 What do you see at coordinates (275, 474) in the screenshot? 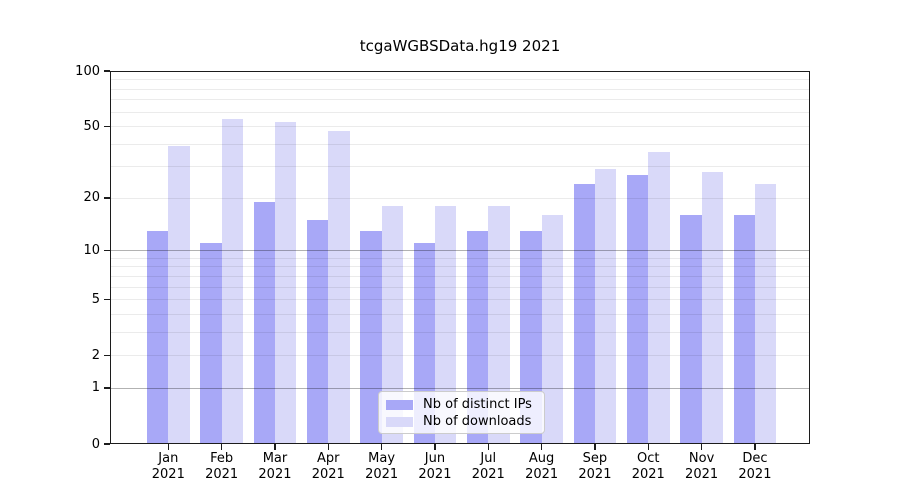
I see `x-tick-year-mar: 2021` at bounding box center [275, 474].